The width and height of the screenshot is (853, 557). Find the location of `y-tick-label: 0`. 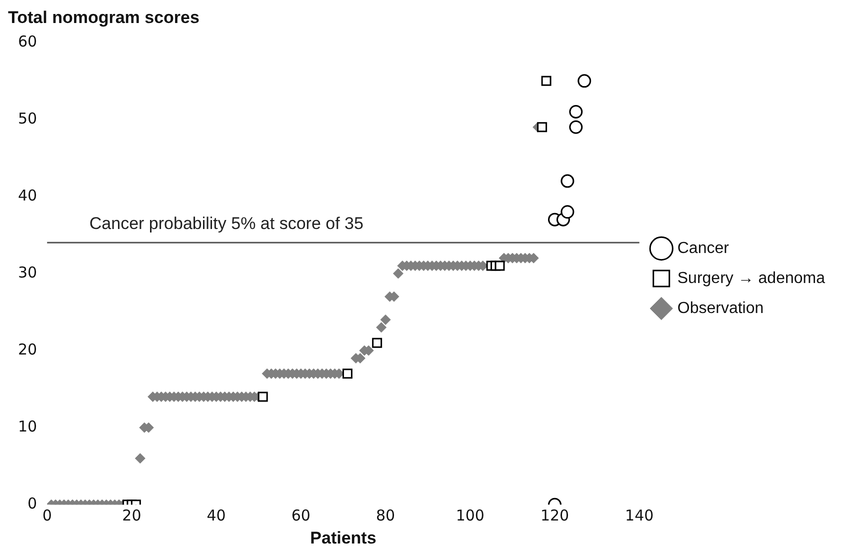

y-tick-label: 0 is located at coordinates (33, 503).